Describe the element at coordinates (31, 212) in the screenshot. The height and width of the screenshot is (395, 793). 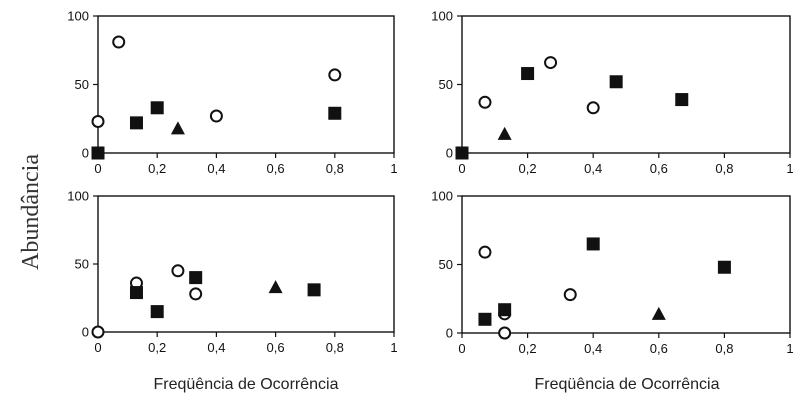
I see `y-axis-label: Abundância` at that location.